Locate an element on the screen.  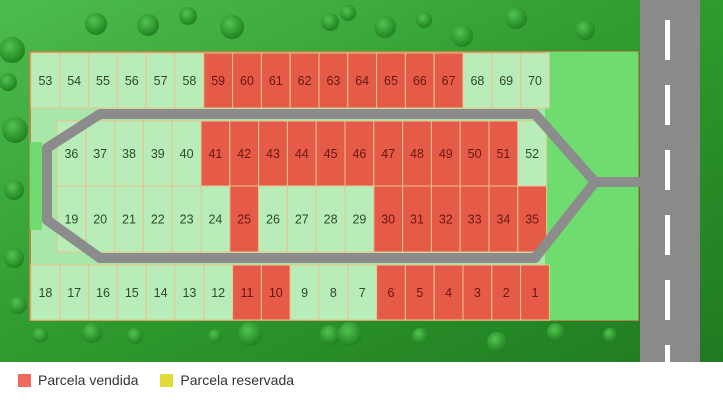
lot-12-shape is located at coordinates (218, 292).